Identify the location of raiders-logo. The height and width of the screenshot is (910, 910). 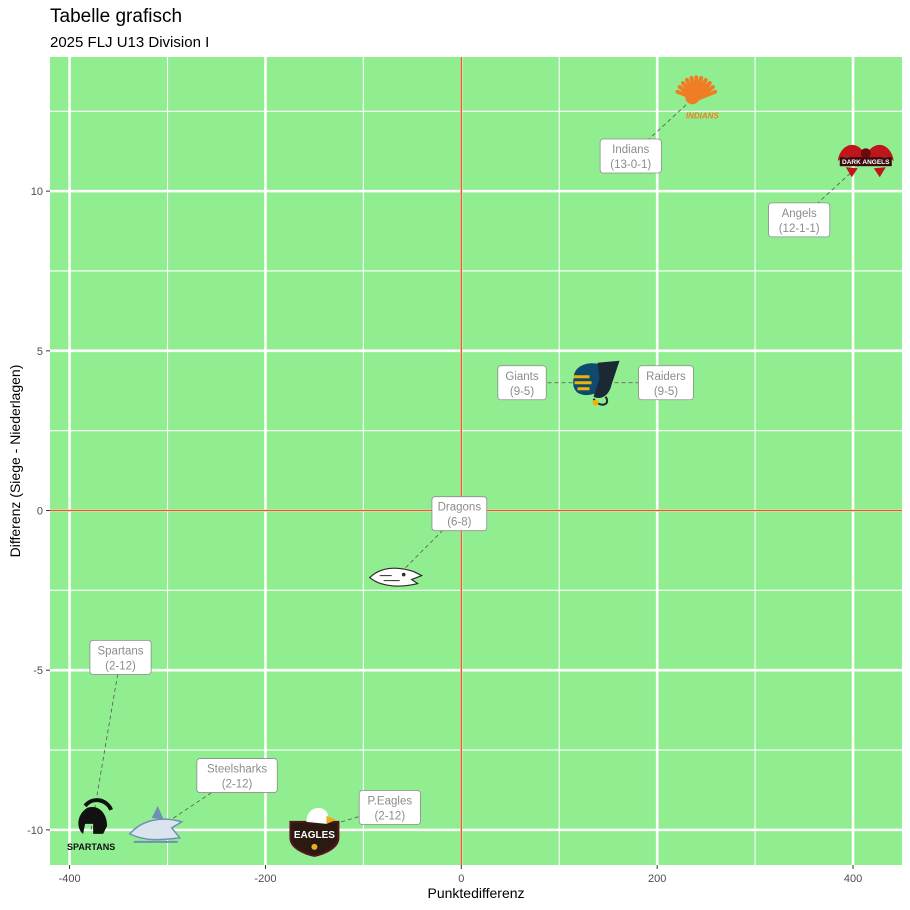
(606, 383).